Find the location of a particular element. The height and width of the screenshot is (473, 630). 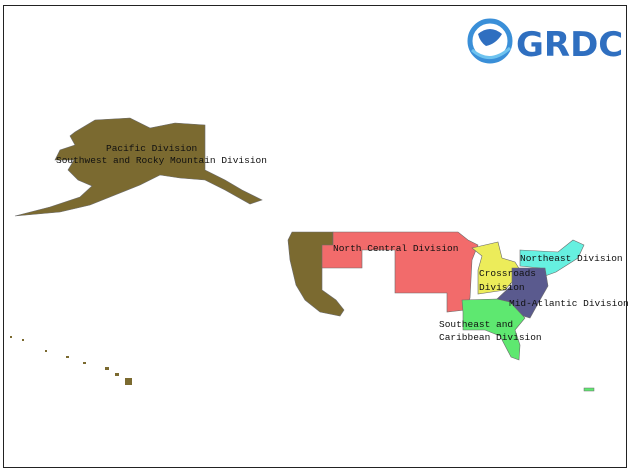

label-southwest: Southwest and Rocky Mountain Division is located at coordinates (161, 160).